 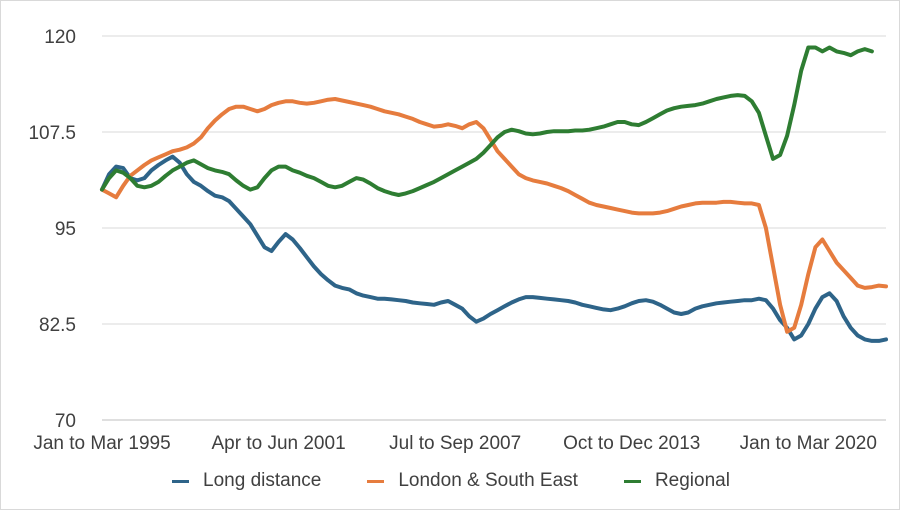 I want to click on x-tick-label: Oct to Dec 2013, so click(x=631, y=443).